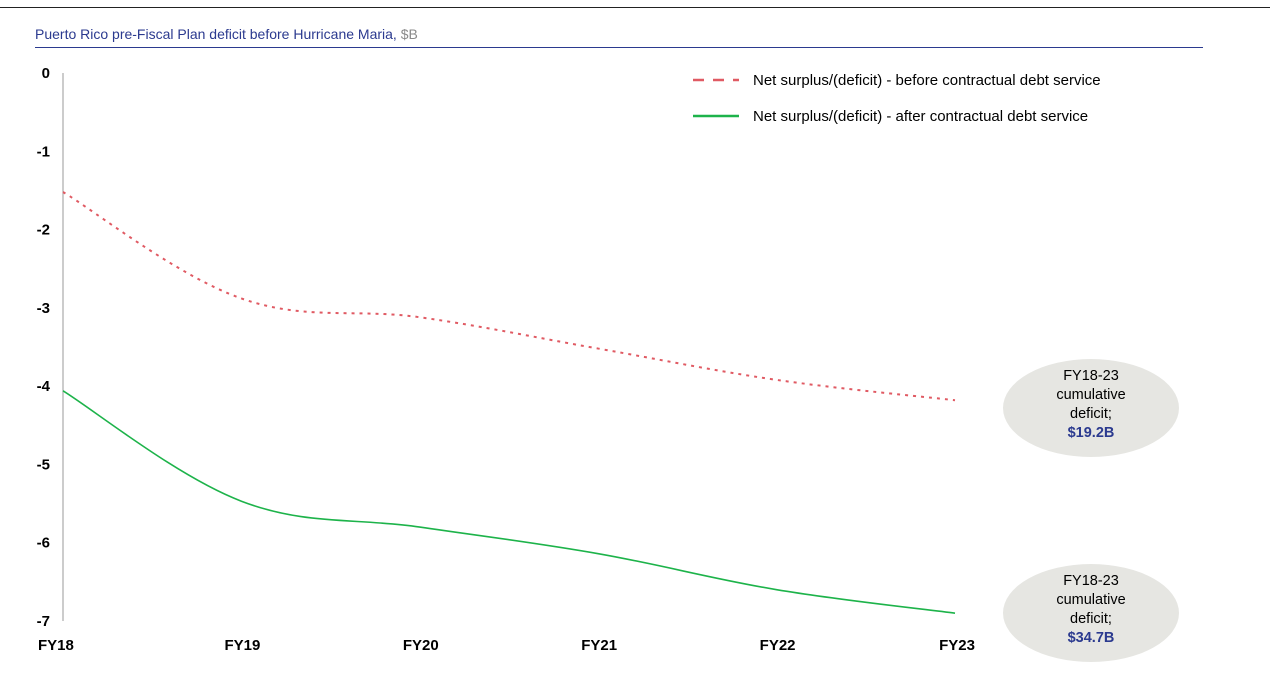 The height and width of the screenshot is (692, 1270). What do you see at coordinates (409, 34) in the screenshot?
I see `chart-title-unit: $B` at bounding box center [409, 34].